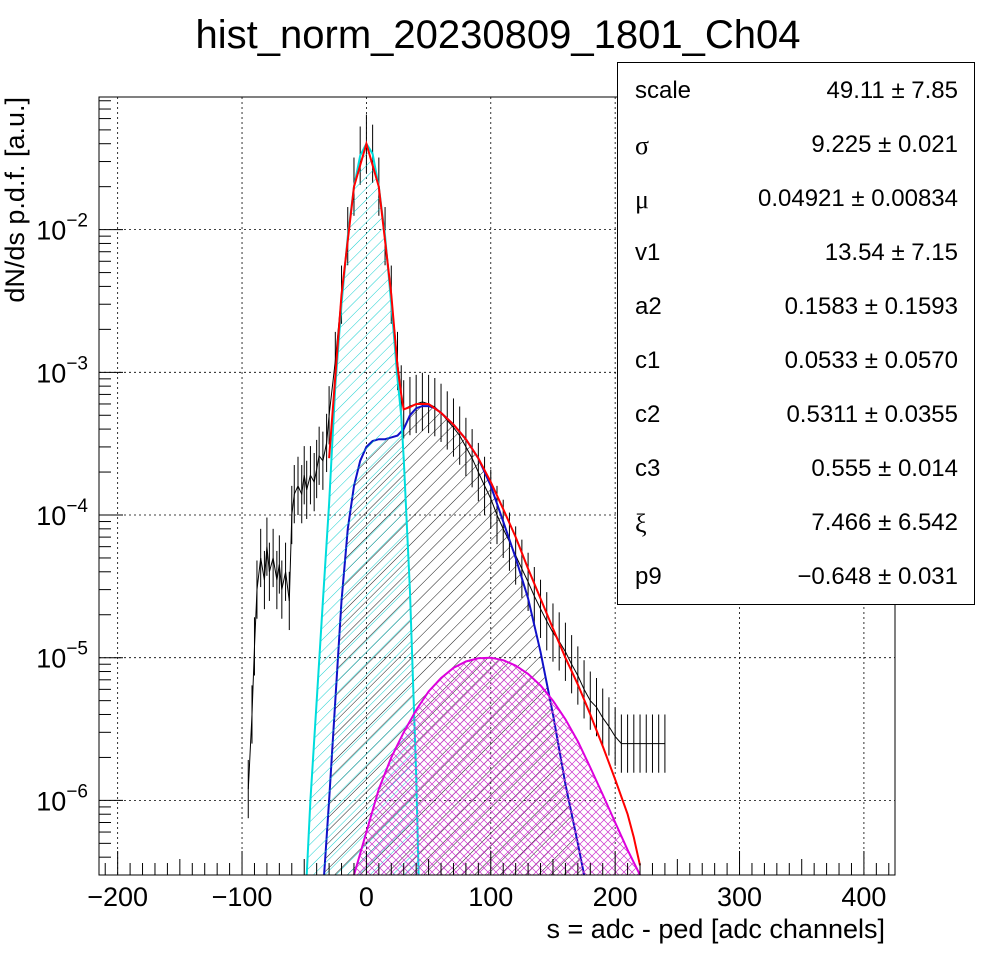  Describe the element at coordinates (863, 897) in the screenshot. I see `x-tick-label: 400` at that location.